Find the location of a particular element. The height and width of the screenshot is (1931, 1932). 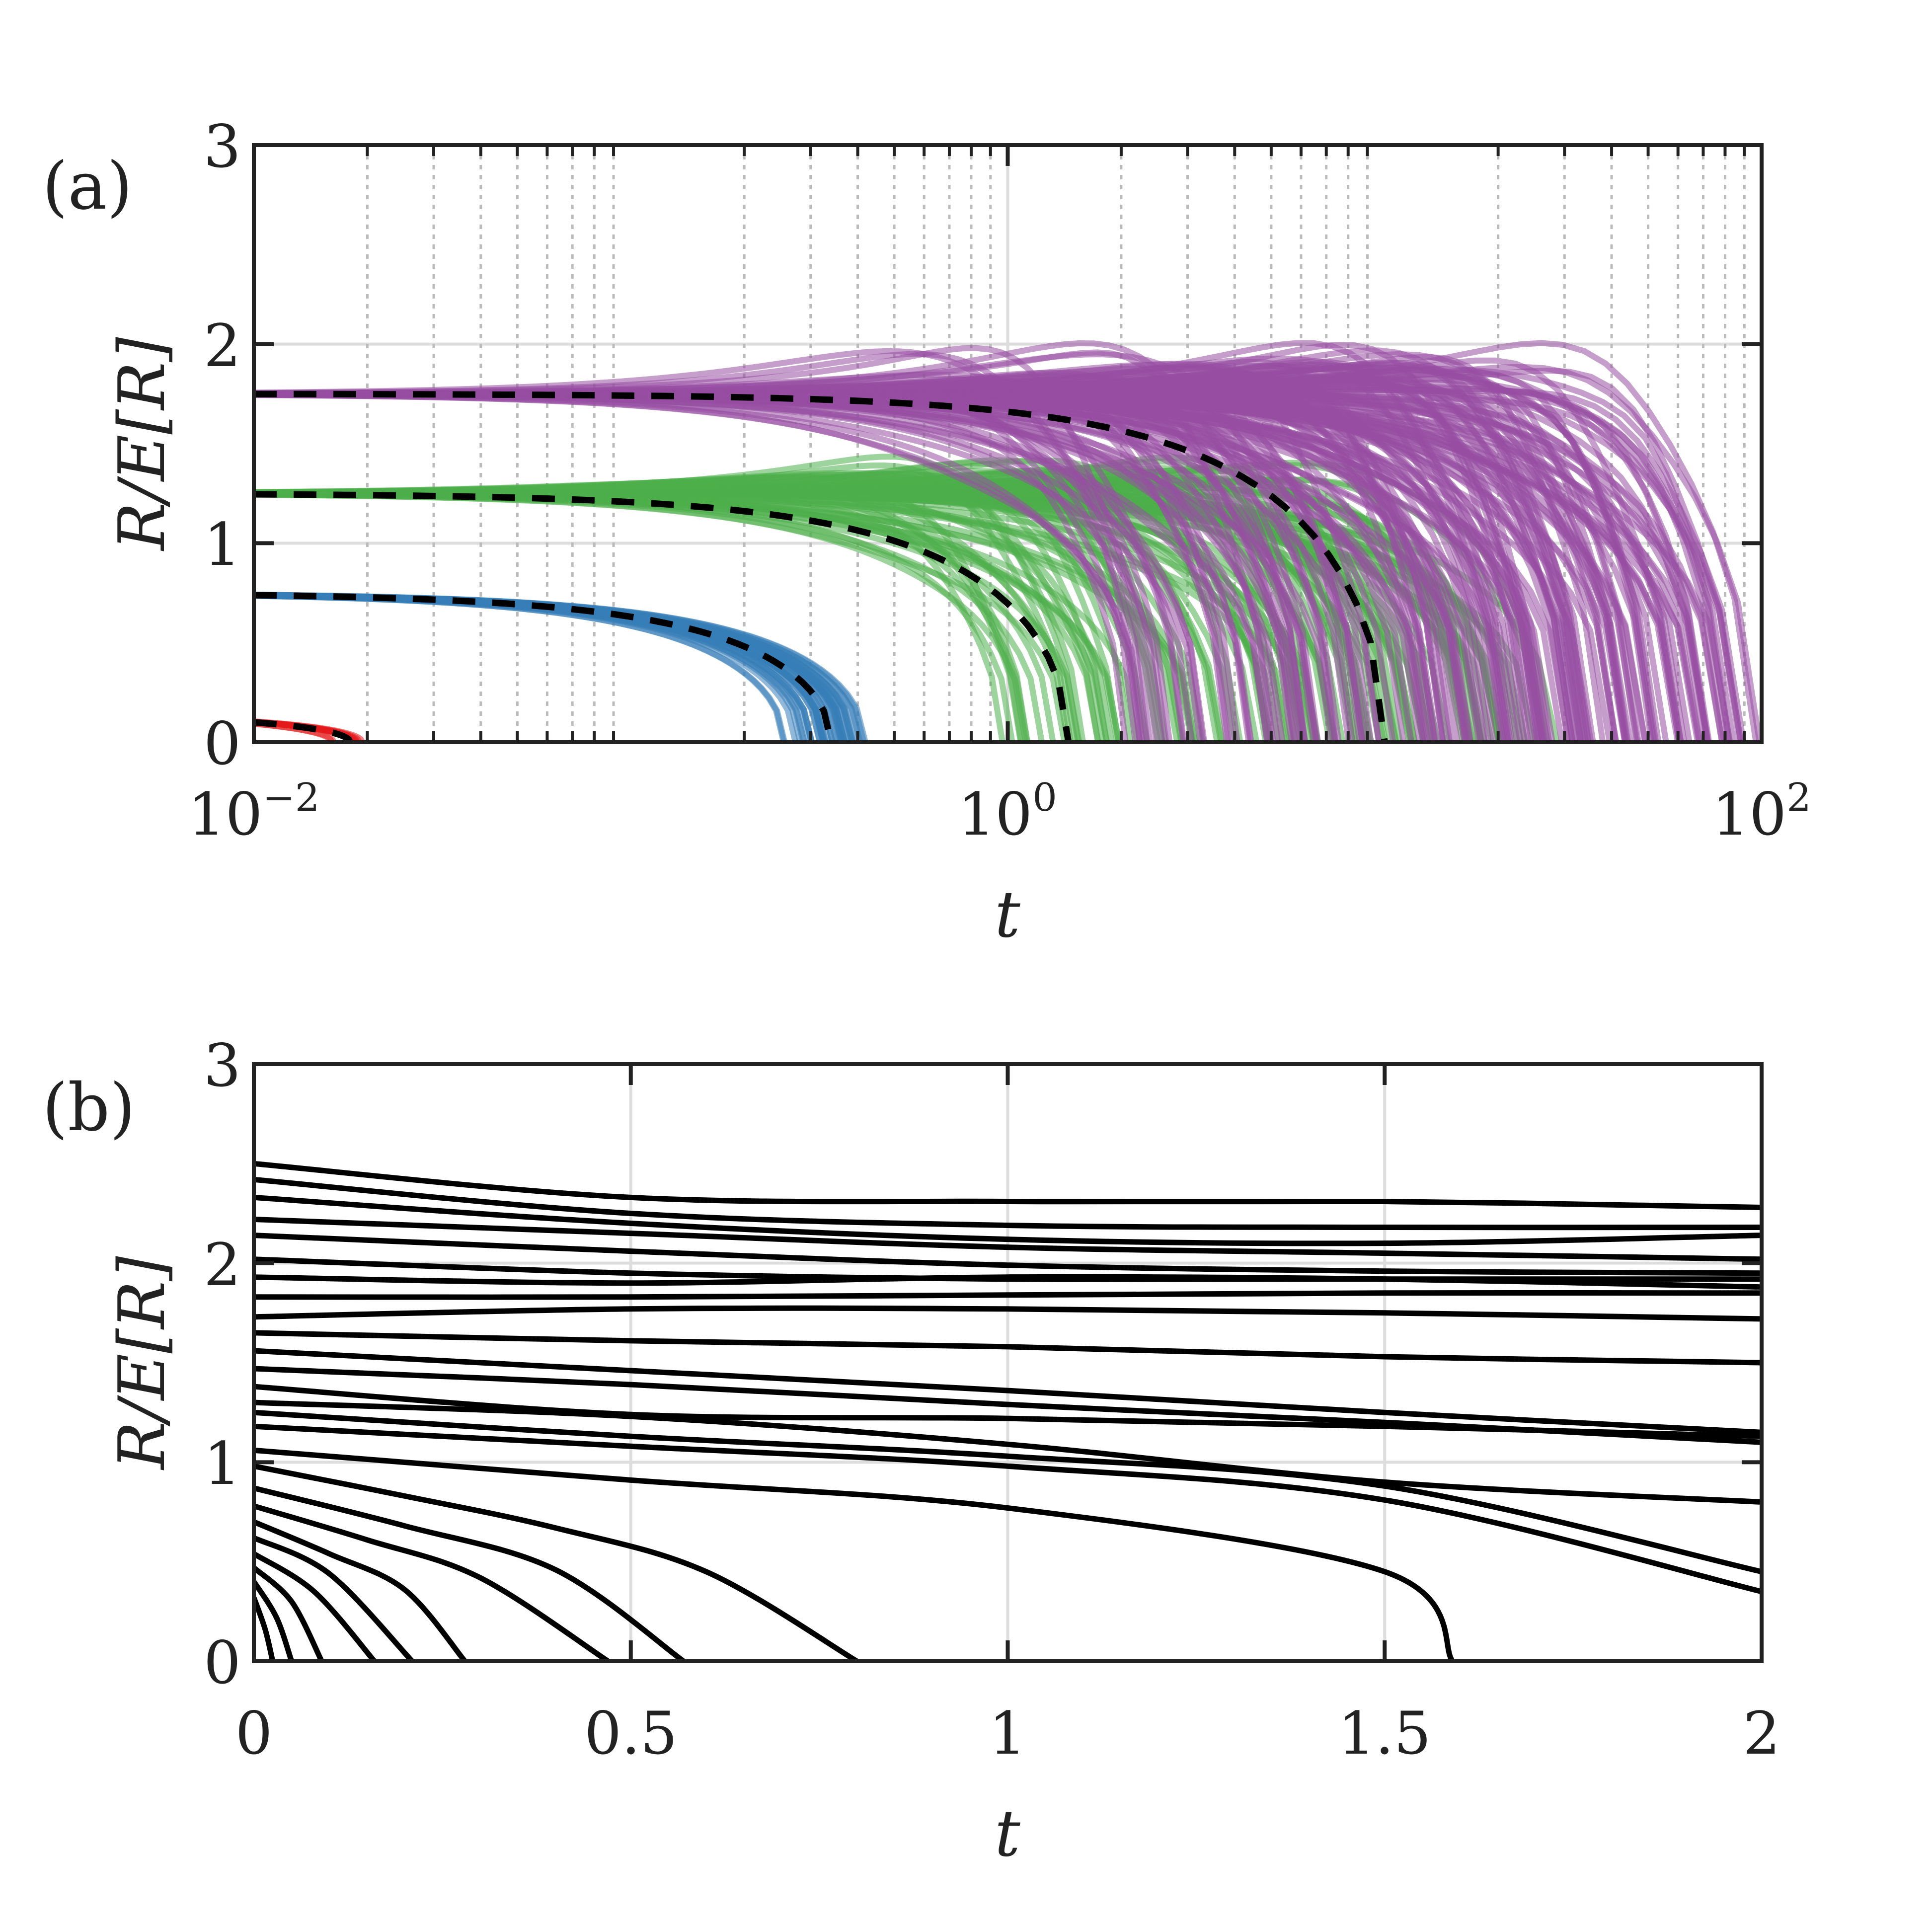

panel-b-xtick-1: 0.5 is located at coordinates (631, 1734).